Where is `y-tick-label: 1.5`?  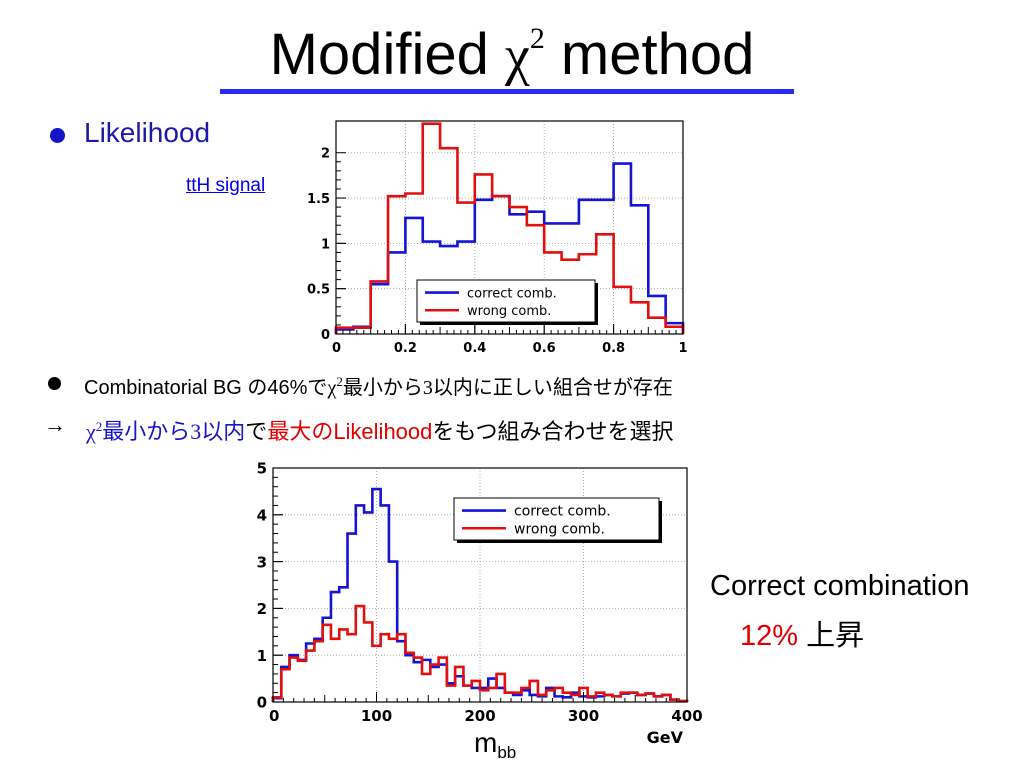
y-tick-label: 1.5 is located at coordinates (318, 199).